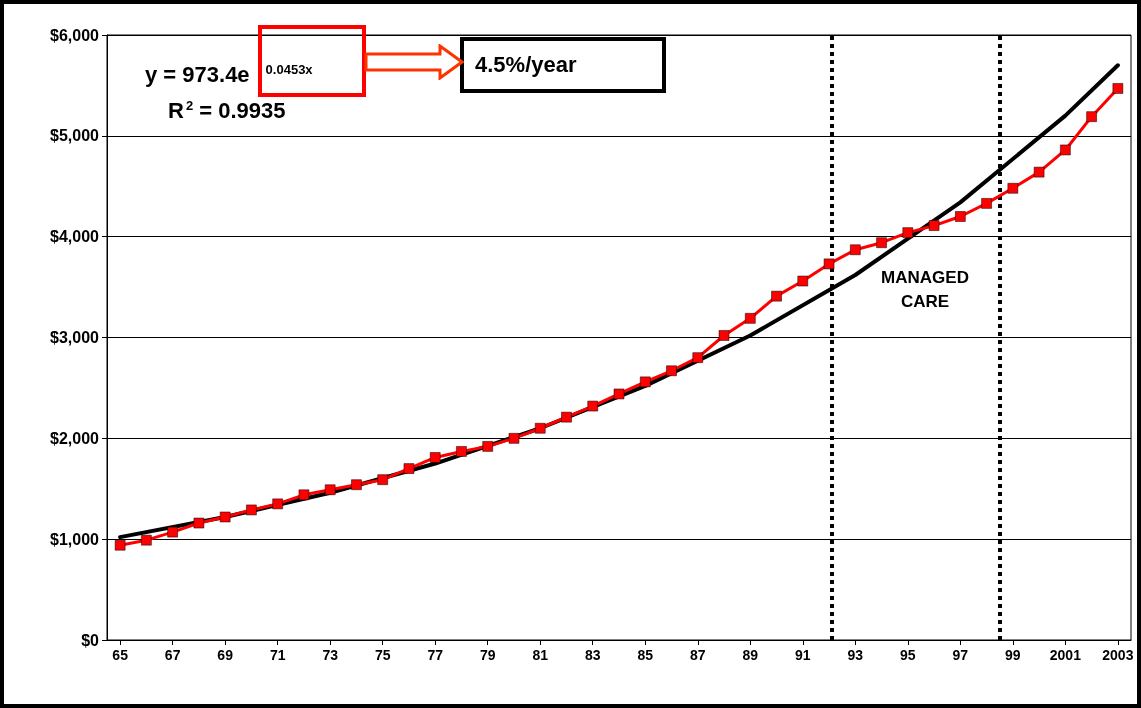 The height and width of the screenshot is (708, 1141). I want to click on y-tick-label: $3,000, so click(75, 337).